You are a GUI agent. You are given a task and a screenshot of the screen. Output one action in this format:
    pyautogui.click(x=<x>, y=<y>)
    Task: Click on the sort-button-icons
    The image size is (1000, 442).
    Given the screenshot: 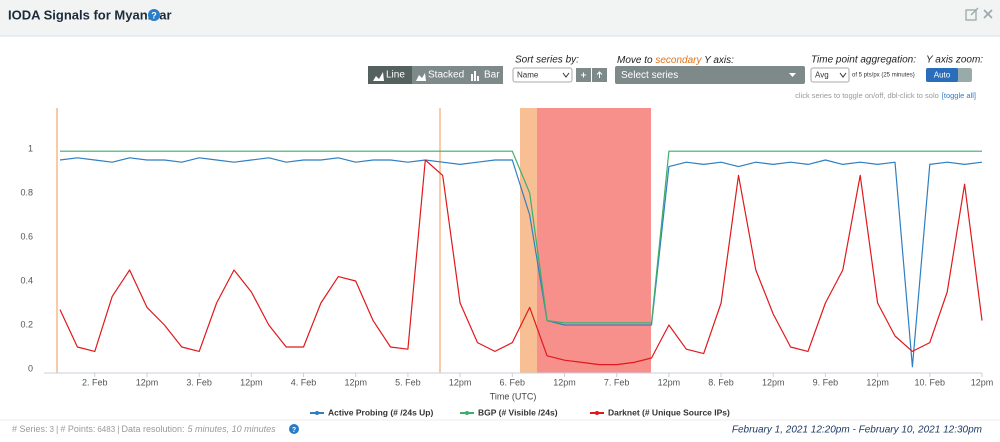 What is the action you would take?
    pyautogui.click(x=592, y=74)
    